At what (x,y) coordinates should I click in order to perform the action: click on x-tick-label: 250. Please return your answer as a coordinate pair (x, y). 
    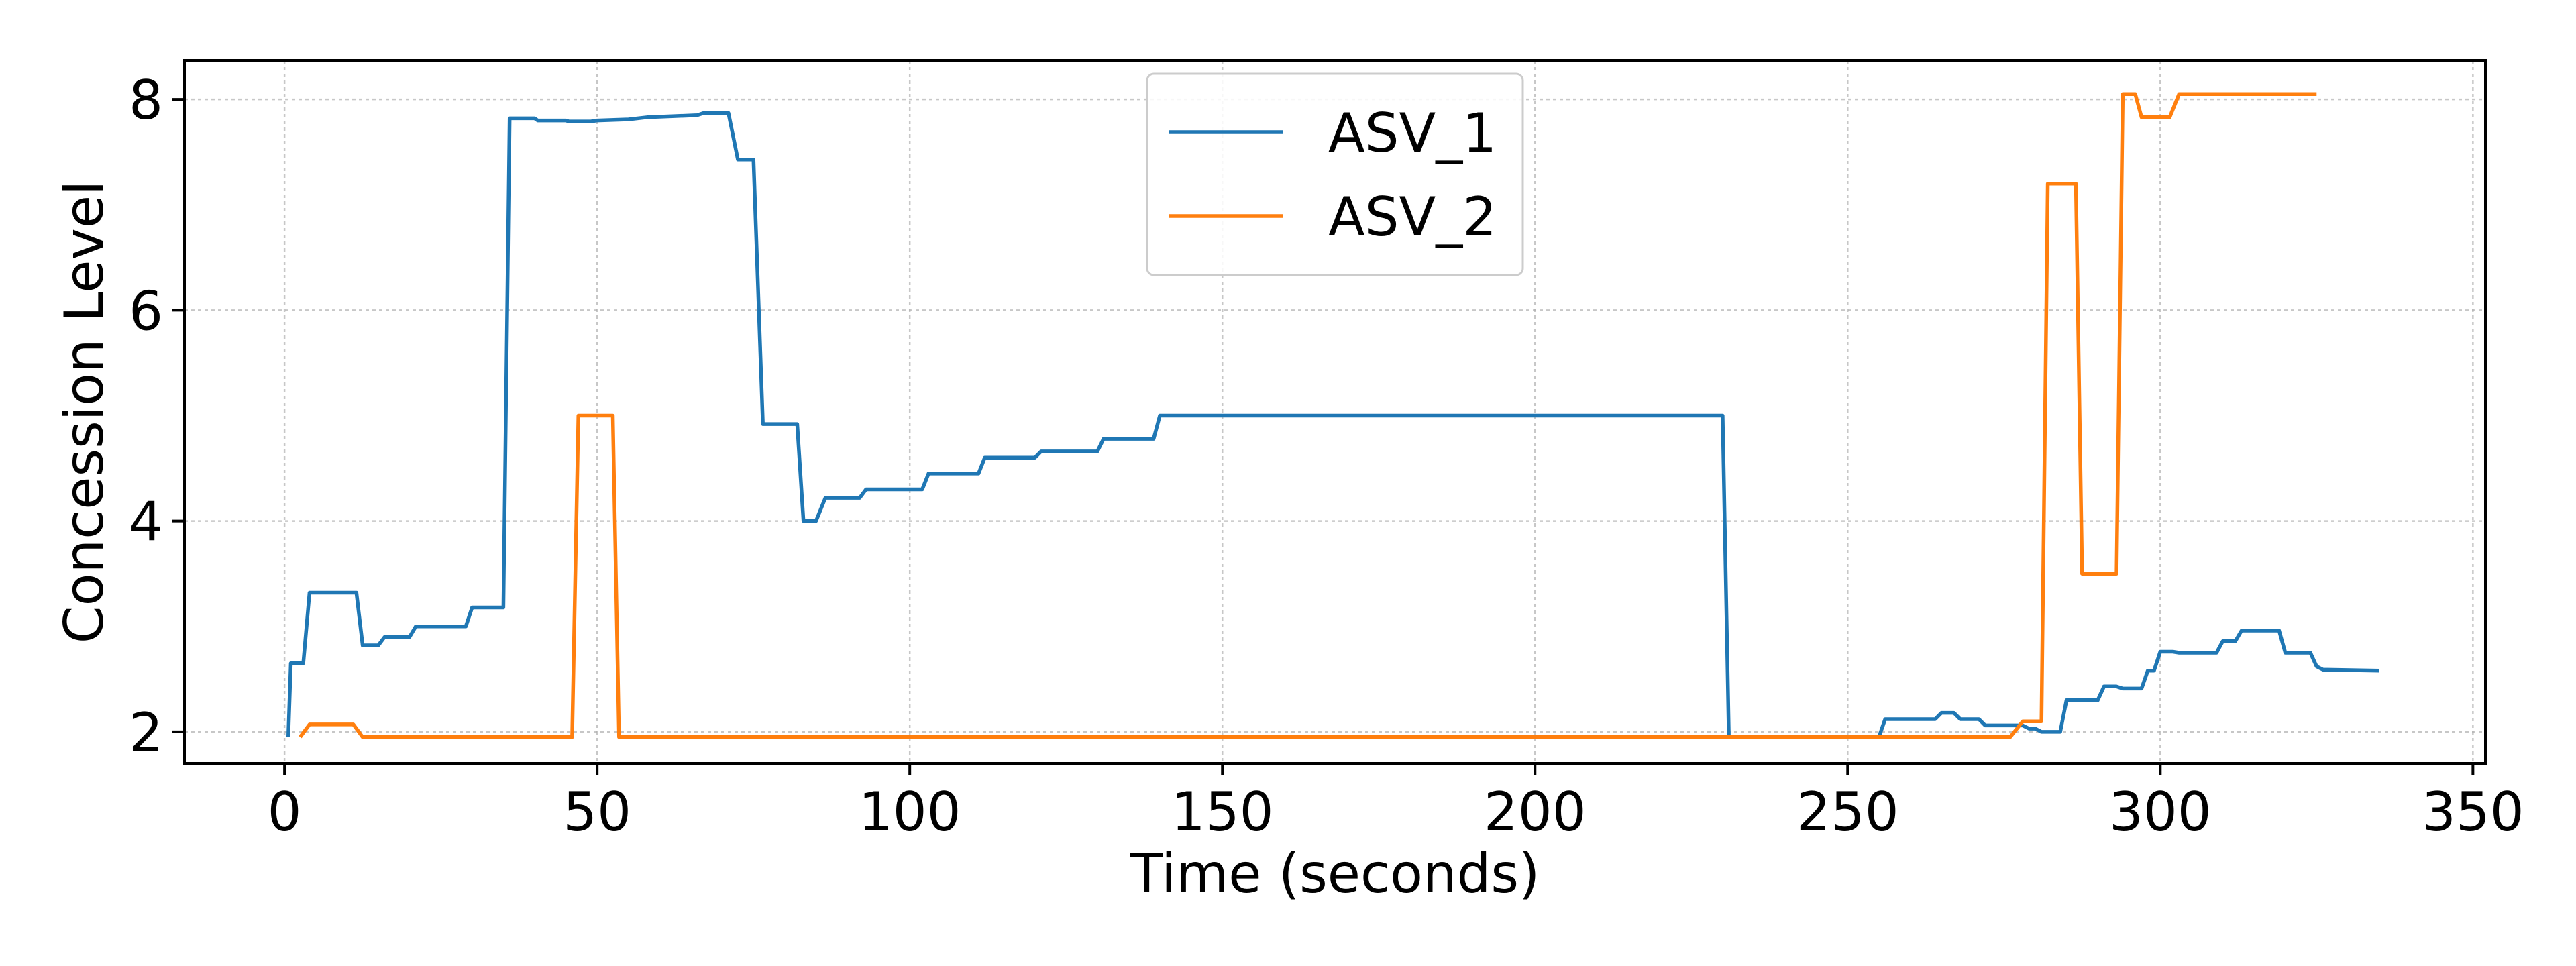
    Looking at the image, I should click on (1847, 812).